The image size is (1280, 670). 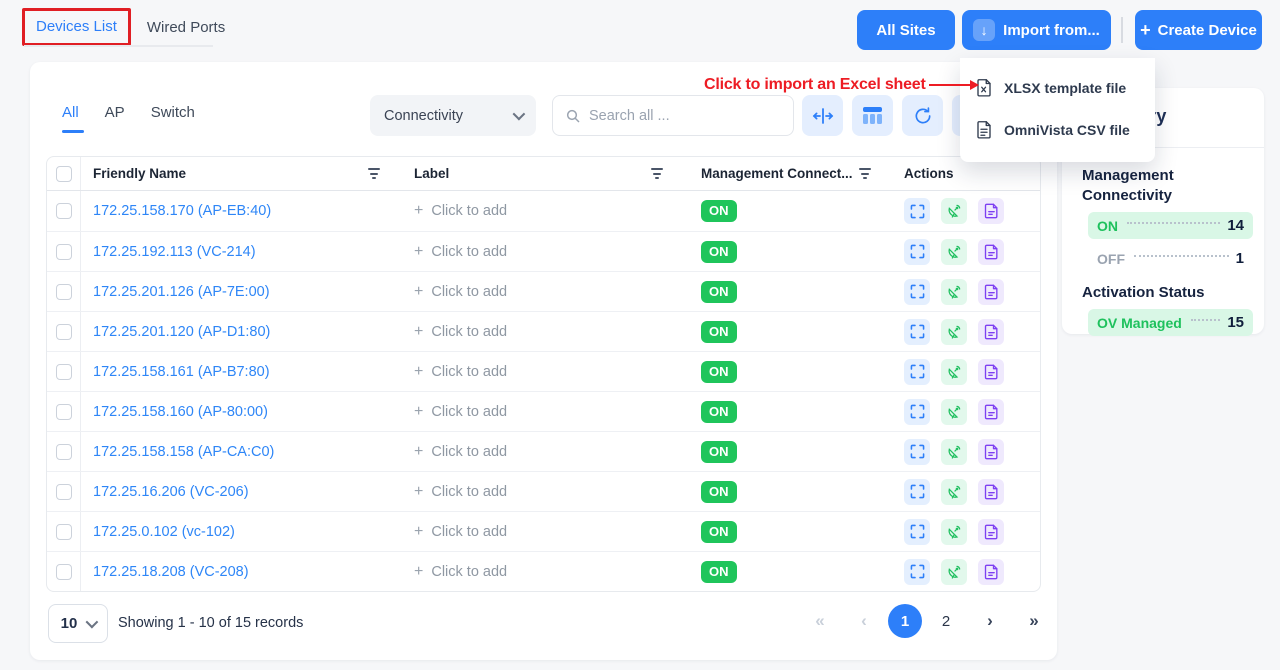 I want to click on connectivity-status-badge: ON, so click(x=719, y=331).